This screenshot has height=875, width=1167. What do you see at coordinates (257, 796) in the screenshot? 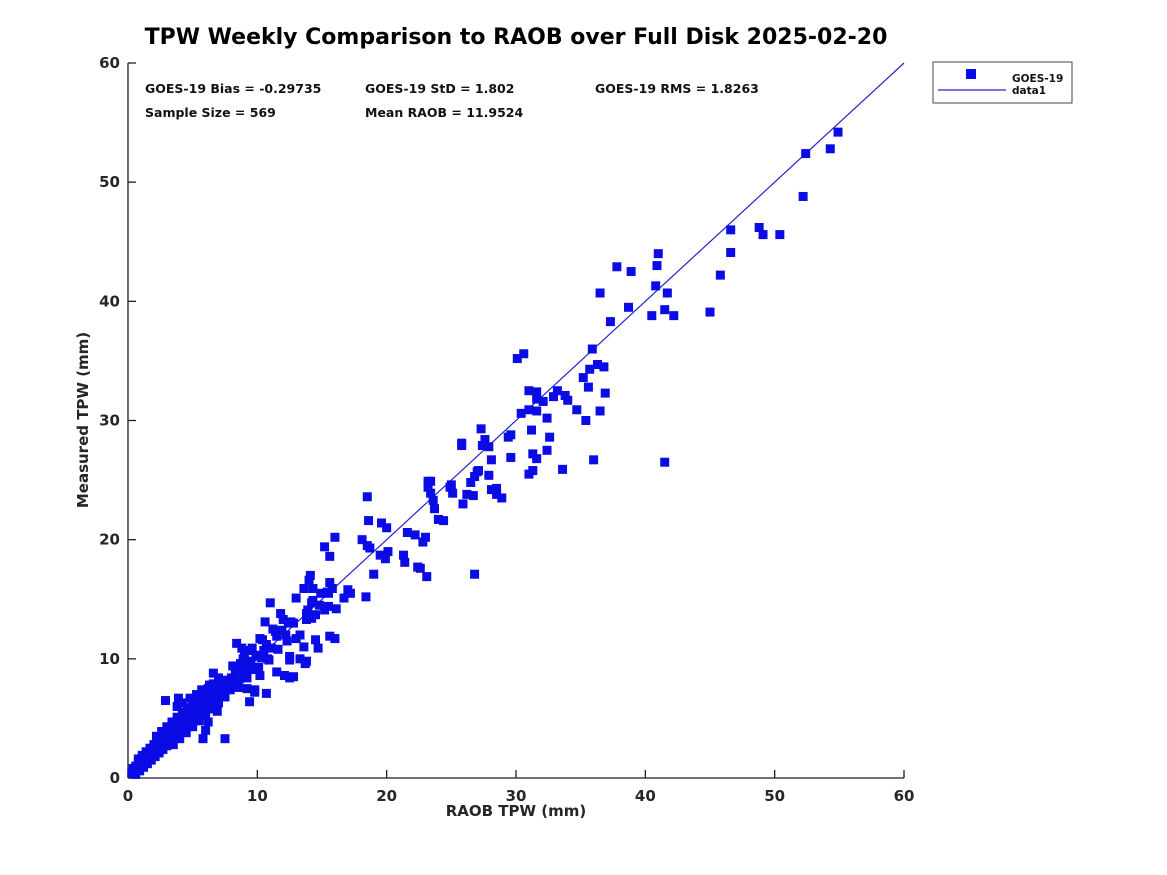
I see `x-tick-label: 10` at bounding box center [257, 796].